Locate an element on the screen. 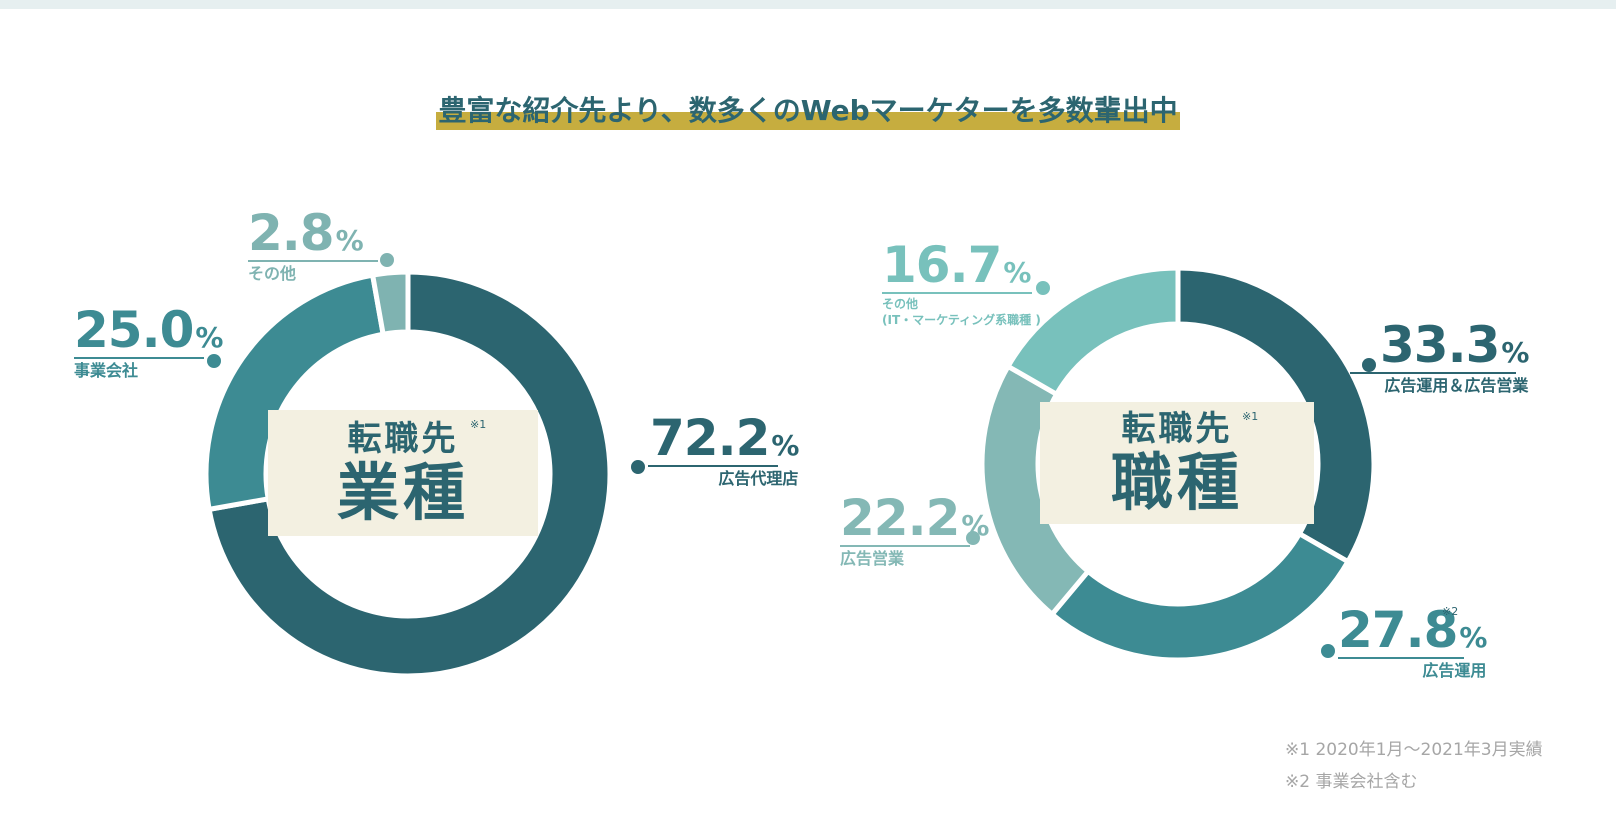 The height and width of the screenshot is (824, 1616). slice-label-other-industry: 2.8% その他 is located at coordinates (313, 246).